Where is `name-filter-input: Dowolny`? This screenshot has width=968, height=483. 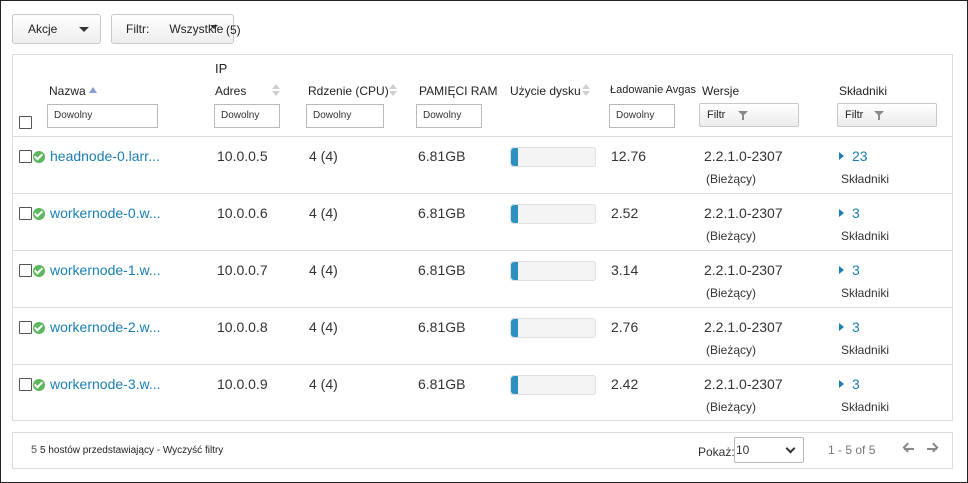 name-filter-input: Dowolny is located at coordinates (102, 116).